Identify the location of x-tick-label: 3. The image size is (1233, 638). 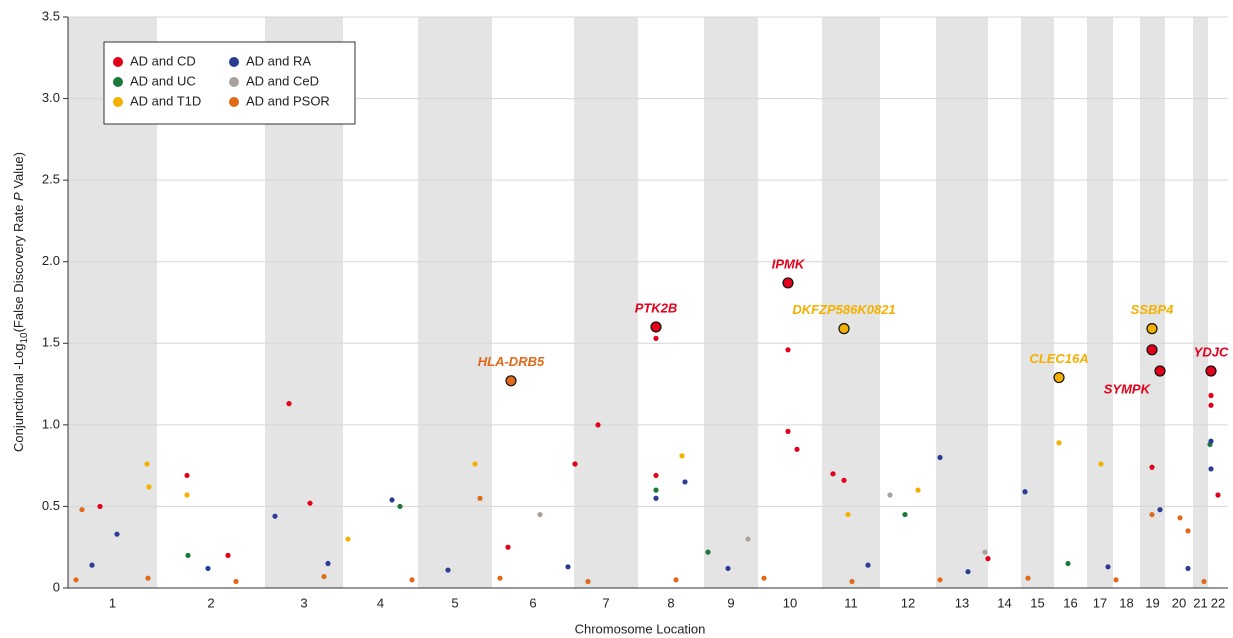
(303, 602).